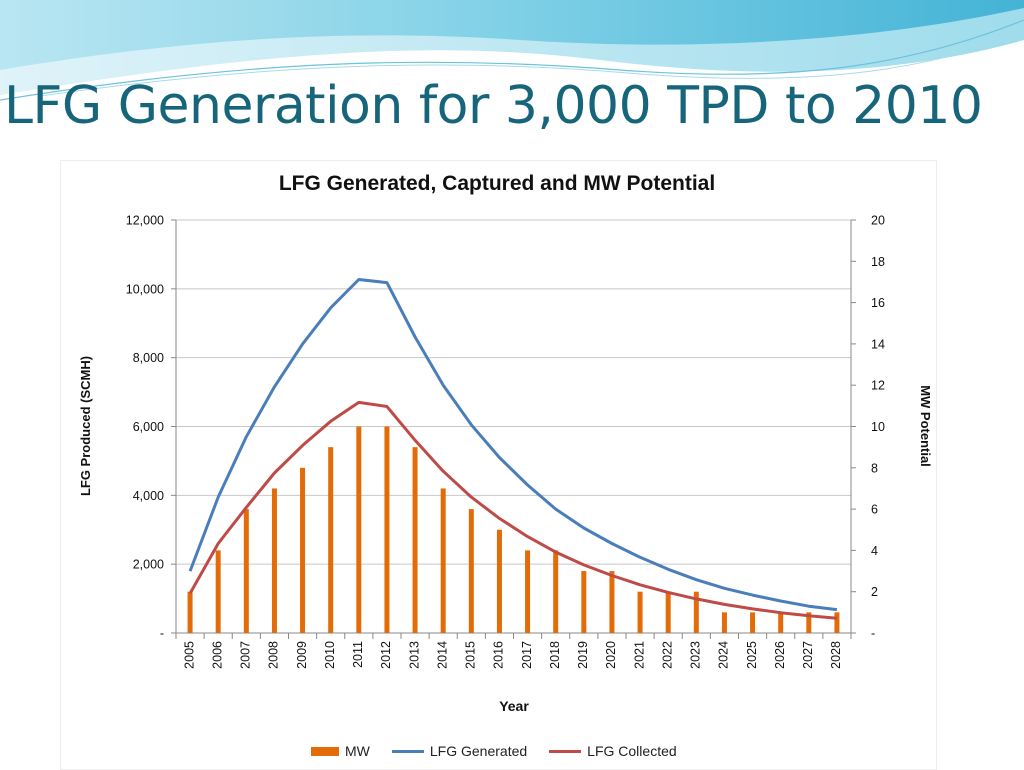 This screenshot has height=770, width=1024. What do you see at coordinates (497, 183) in the screenshot?
I see `chart-title: LFG Generated, Captured and MW Potential` at bounding box center [497, 183].